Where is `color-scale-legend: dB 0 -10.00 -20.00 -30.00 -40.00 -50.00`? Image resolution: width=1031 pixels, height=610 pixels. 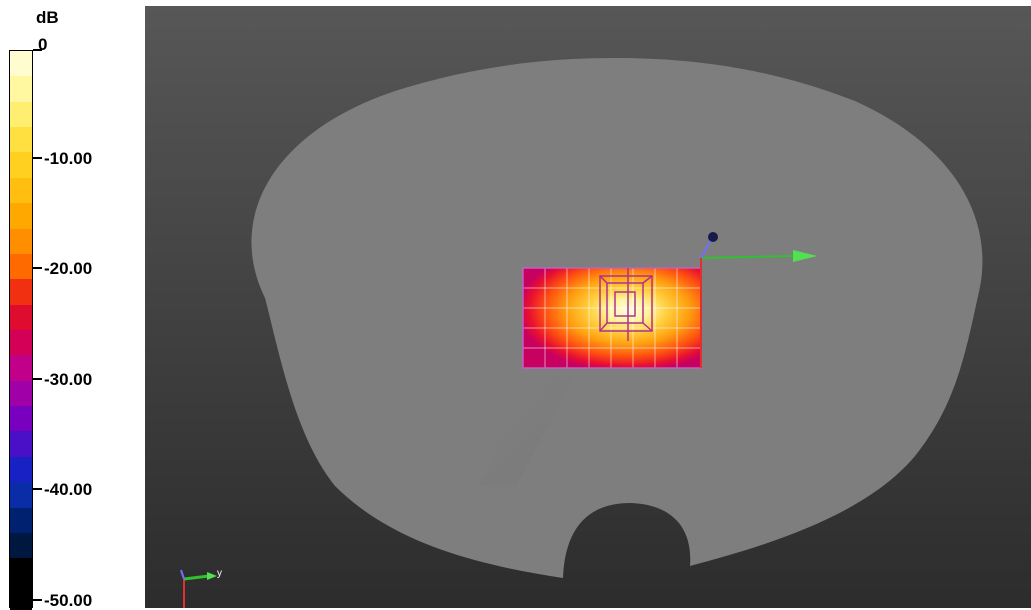
color-scale-legend: dB 0 -10.00 -20.00 -30.00 -40.00 -50.00 is located at coordinates (72, 305).